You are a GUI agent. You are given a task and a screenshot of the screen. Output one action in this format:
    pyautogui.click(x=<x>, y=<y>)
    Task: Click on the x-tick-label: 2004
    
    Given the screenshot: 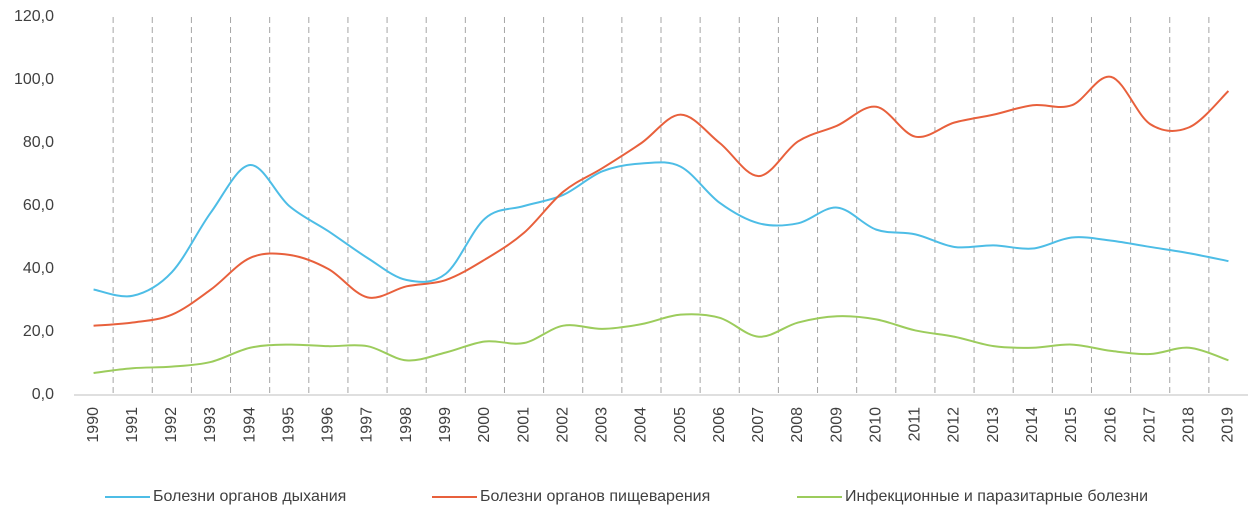 What is the action you would take?
    pyautogui.click(x=641, y=425)
    